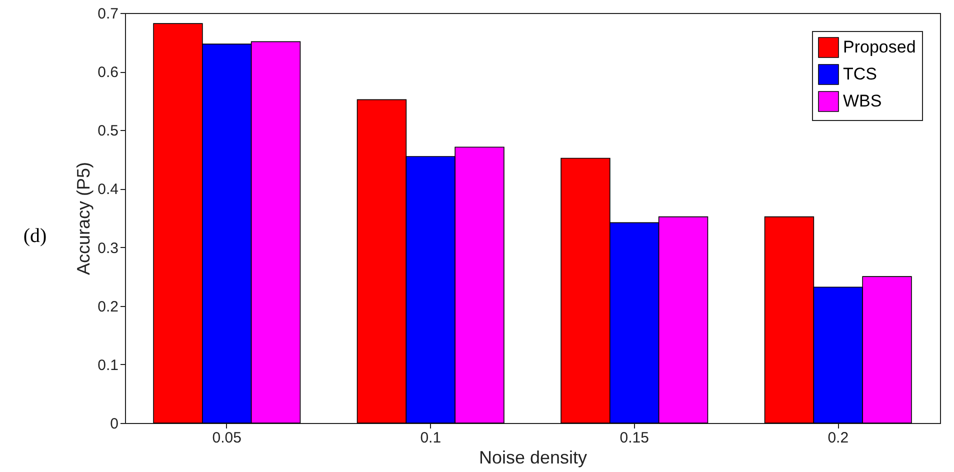 Image resolution: width=954 pixels, height=472 pixels. What do you see at coordinates (838, 438) in the screenshot?
I see `x-tick-label: 0.2` at bounding box center [838, 438].